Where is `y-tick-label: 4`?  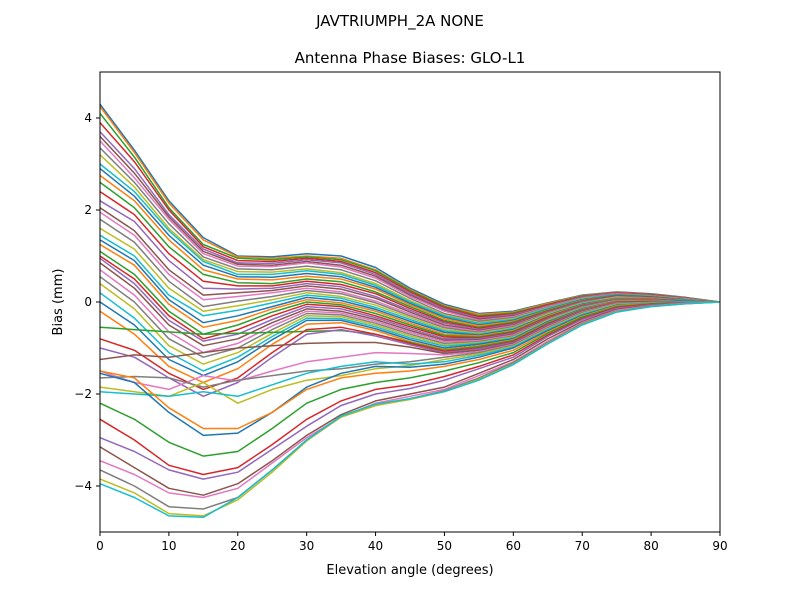
y-tick-label: 4 is located at coordinates (88, 118).